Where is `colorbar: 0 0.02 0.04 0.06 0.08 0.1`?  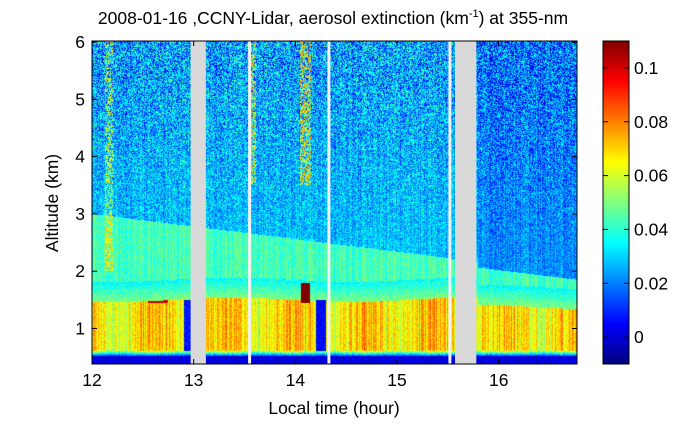
colorbar: 0 0.02 0.04 0.06 0.08 0.1 is located at coordinates (635, 202).